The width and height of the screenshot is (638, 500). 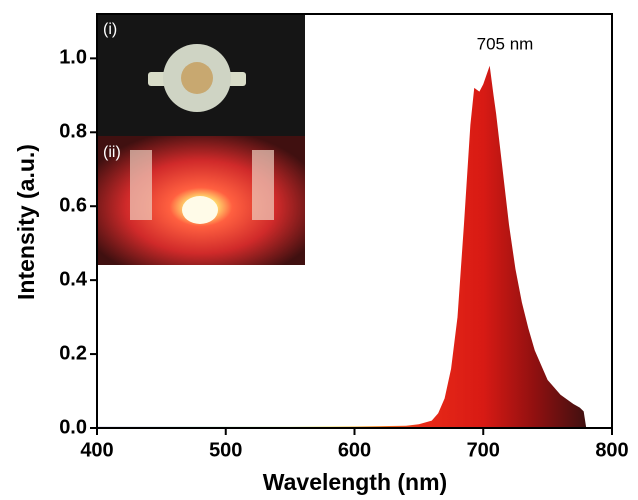 What do you see at coordinates (73, 205) in the screenshot?
I see `y-tick-label: 0.6` at bounding box center [73, 205].